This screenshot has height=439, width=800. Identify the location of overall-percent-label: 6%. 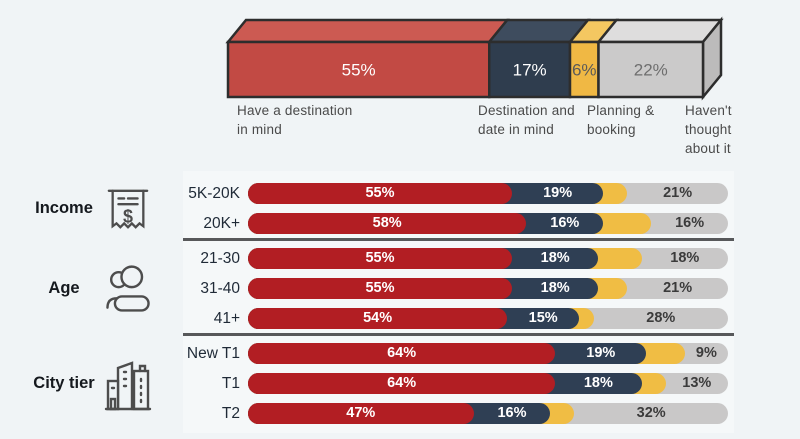
(584, 70).